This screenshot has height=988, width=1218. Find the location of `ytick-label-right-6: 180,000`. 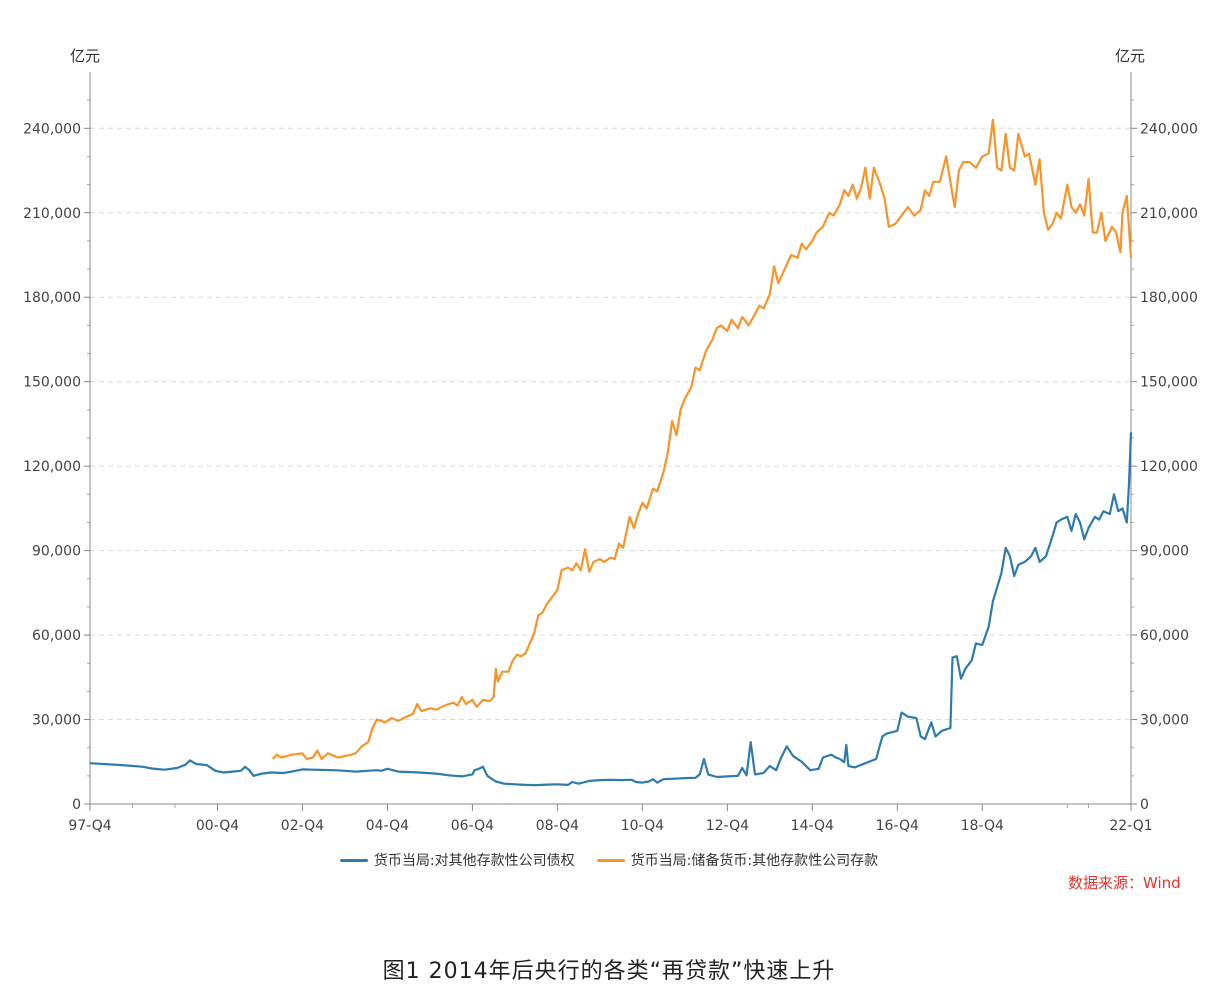

ytick-label-right-6: 180,000 is located at coordinates (1169, 298).